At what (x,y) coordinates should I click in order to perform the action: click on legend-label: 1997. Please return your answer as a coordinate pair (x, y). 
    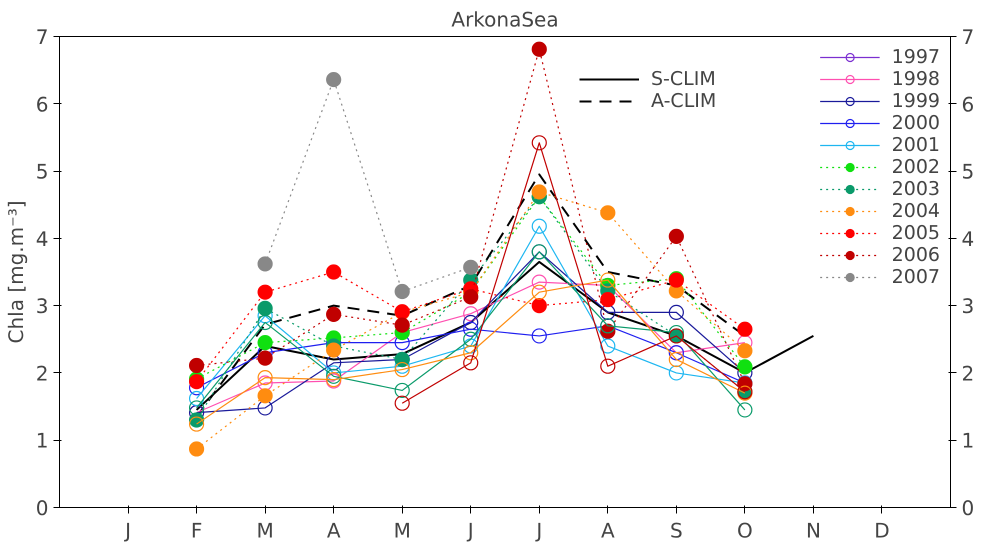
    Looking at the image, I should click on (916, 57).